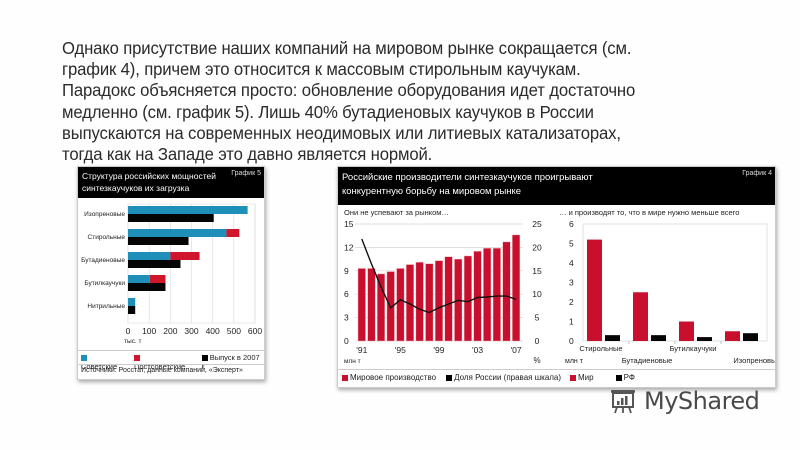 The height and width of the screenshot is (450, 800). Describe the element at coordinates (571, 224) in the screenshot. I see `y-tick-label: 6` at that location.